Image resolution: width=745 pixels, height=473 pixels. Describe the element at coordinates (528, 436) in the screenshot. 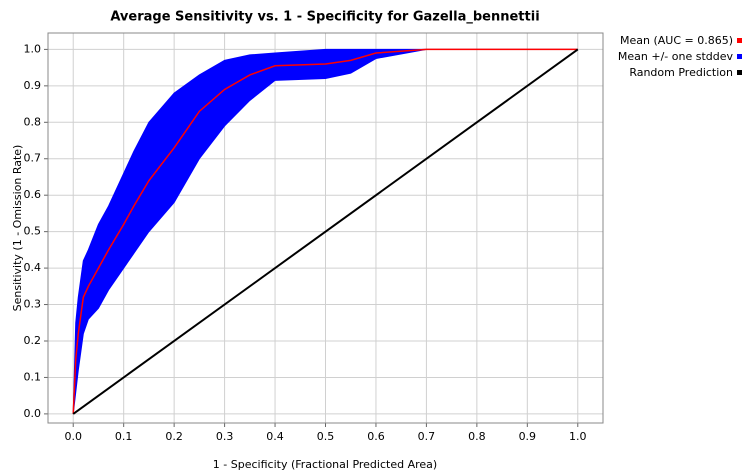

I see `x-tick-label: 0.9` at that location.